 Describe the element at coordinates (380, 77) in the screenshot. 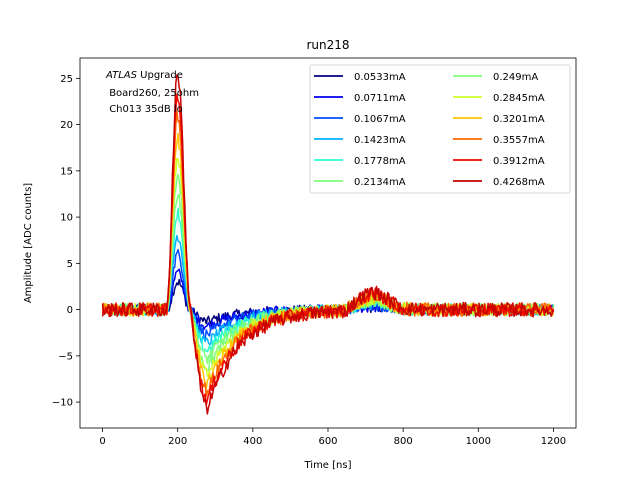

I see `legend-label: 0.0533mA` at that location.